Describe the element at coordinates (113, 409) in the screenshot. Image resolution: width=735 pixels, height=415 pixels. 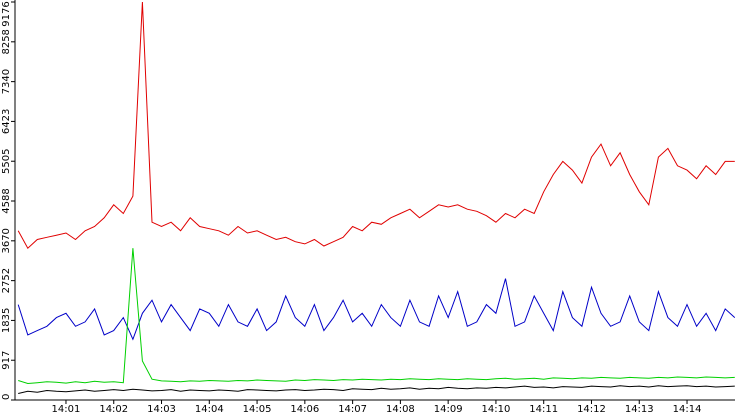
I see `x-tick-label: 14:02` at that location.